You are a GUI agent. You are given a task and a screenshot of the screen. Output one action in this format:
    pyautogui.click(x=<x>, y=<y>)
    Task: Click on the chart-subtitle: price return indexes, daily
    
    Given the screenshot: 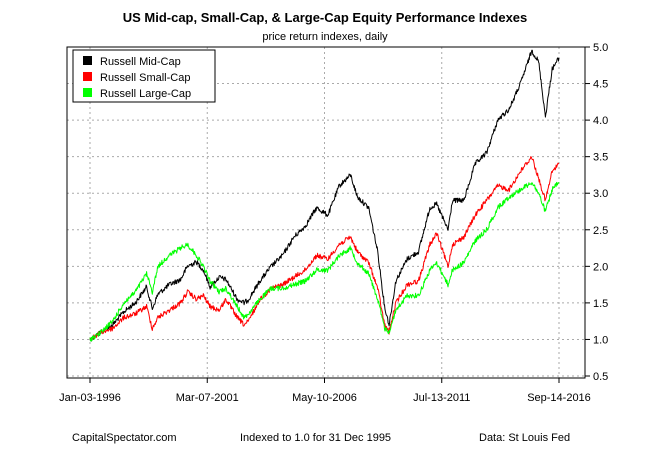 What is the action you would take?
    pyautogui.click(x=325, y=37)
    